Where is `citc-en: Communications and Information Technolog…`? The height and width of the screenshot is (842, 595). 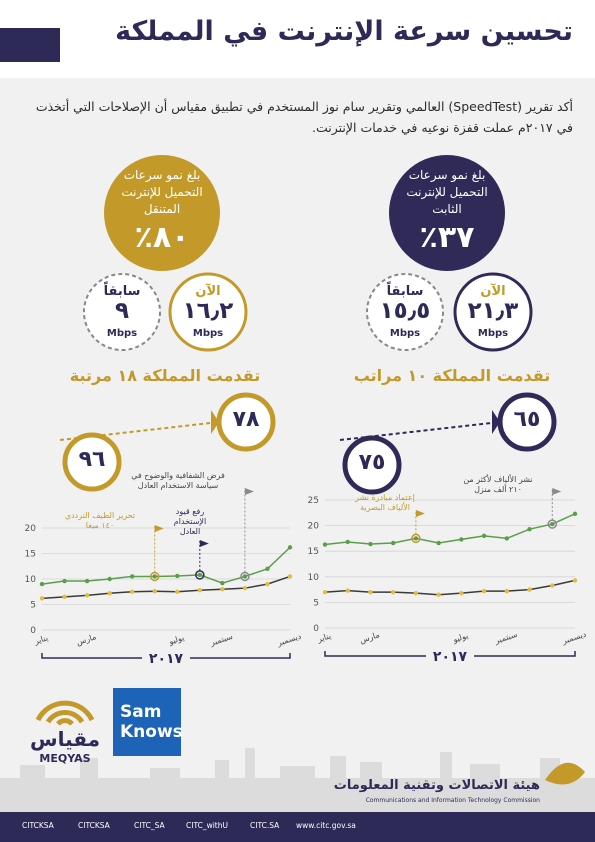 citc-en: Communications and Information Technolog… is located at coordinates (452, 800).